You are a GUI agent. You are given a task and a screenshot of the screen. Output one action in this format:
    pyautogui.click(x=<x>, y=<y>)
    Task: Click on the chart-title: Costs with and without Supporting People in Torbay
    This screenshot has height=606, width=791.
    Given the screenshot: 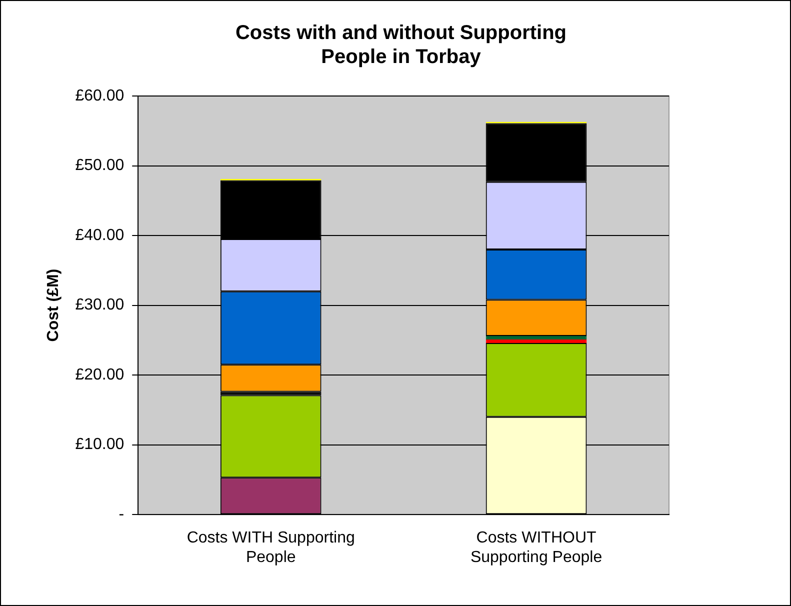 What is the action you would take?
    pyautogui.click(x=401, y=45)
    